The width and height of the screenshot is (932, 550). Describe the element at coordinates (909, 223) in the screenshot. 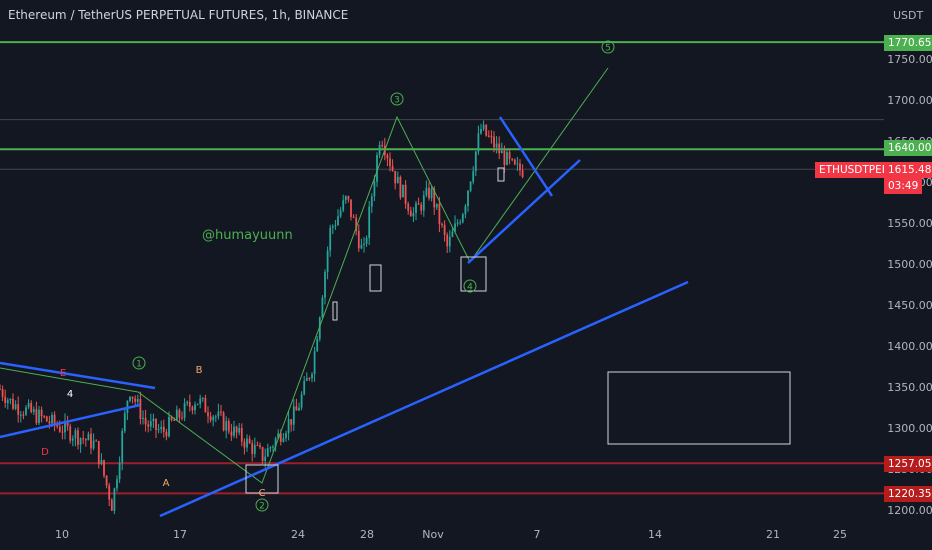

I see `y-tick-1550: 1550.00` at that location.